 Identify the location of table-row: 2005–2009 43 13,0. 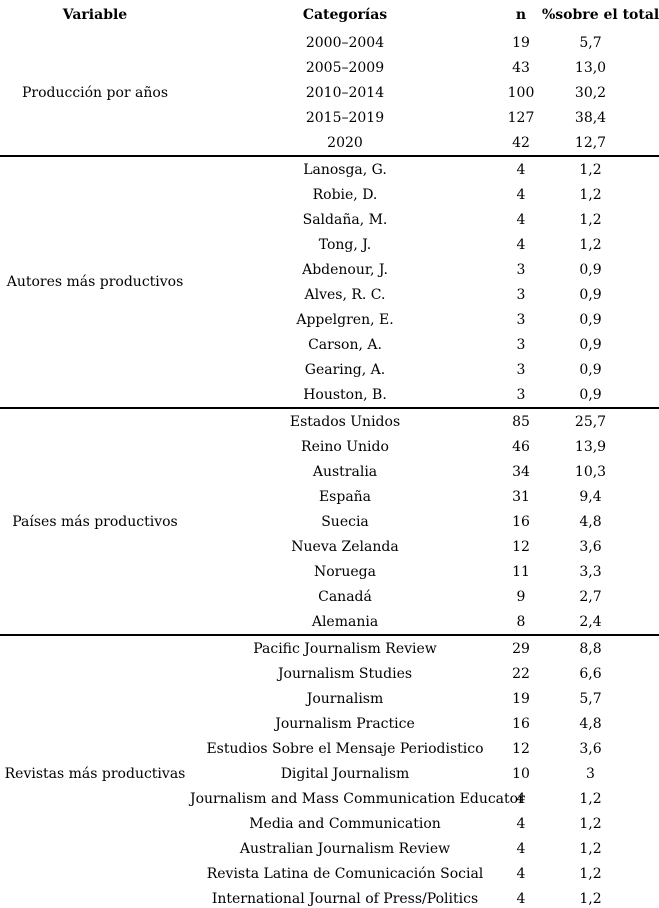
(329, 67).